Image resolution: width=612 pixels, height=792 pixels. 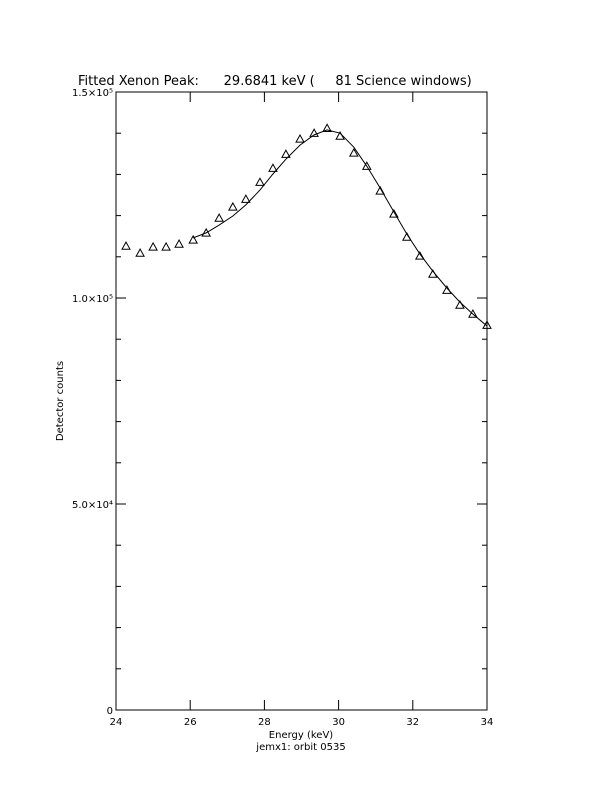 What do you see at coordinates (301, 735) in the screenshot?
I see `x-axis-label: Energy (keV)` at bounding box center [301, 735].